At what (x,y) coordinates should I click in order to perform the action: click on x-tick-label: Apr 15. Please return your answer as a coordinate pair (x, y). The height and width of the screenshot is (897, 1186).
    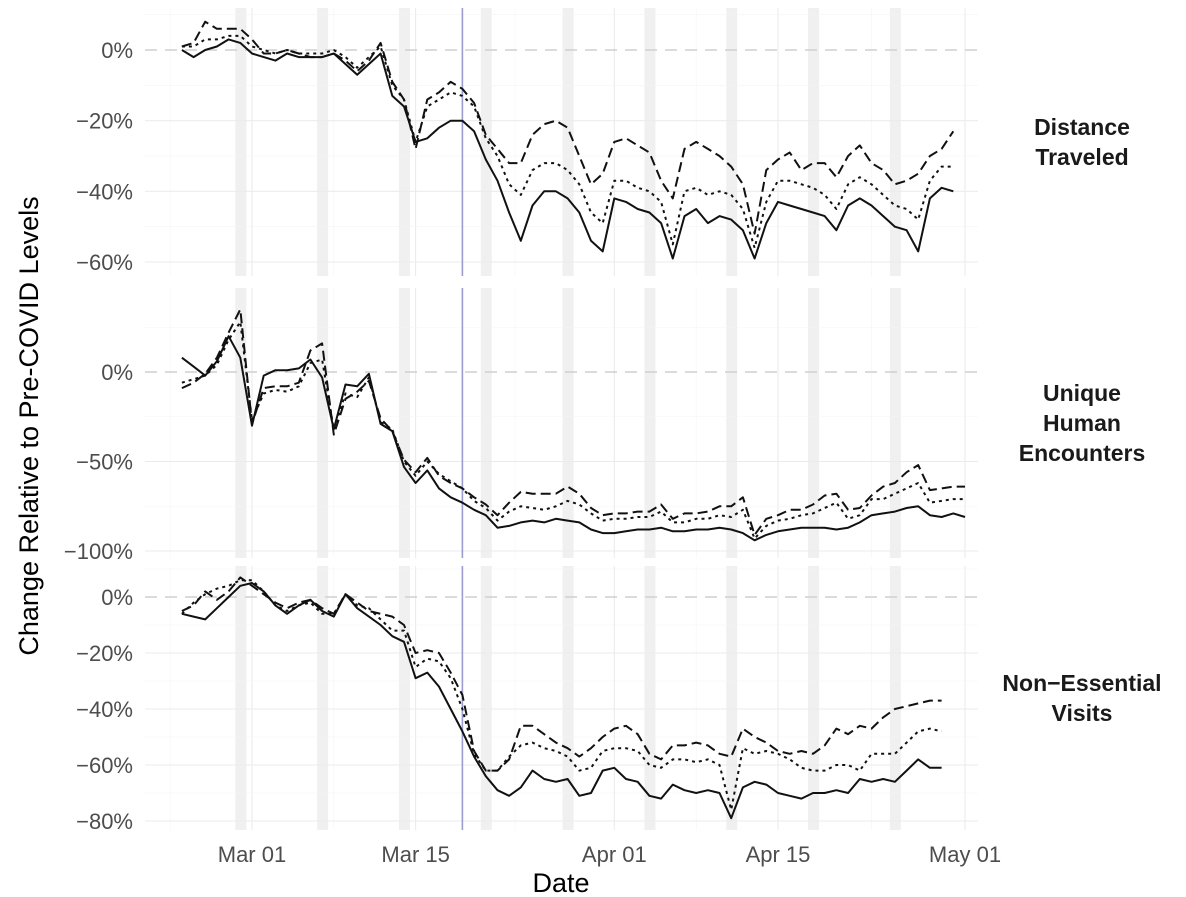
    Looking at the image, I should click on (778, 854).